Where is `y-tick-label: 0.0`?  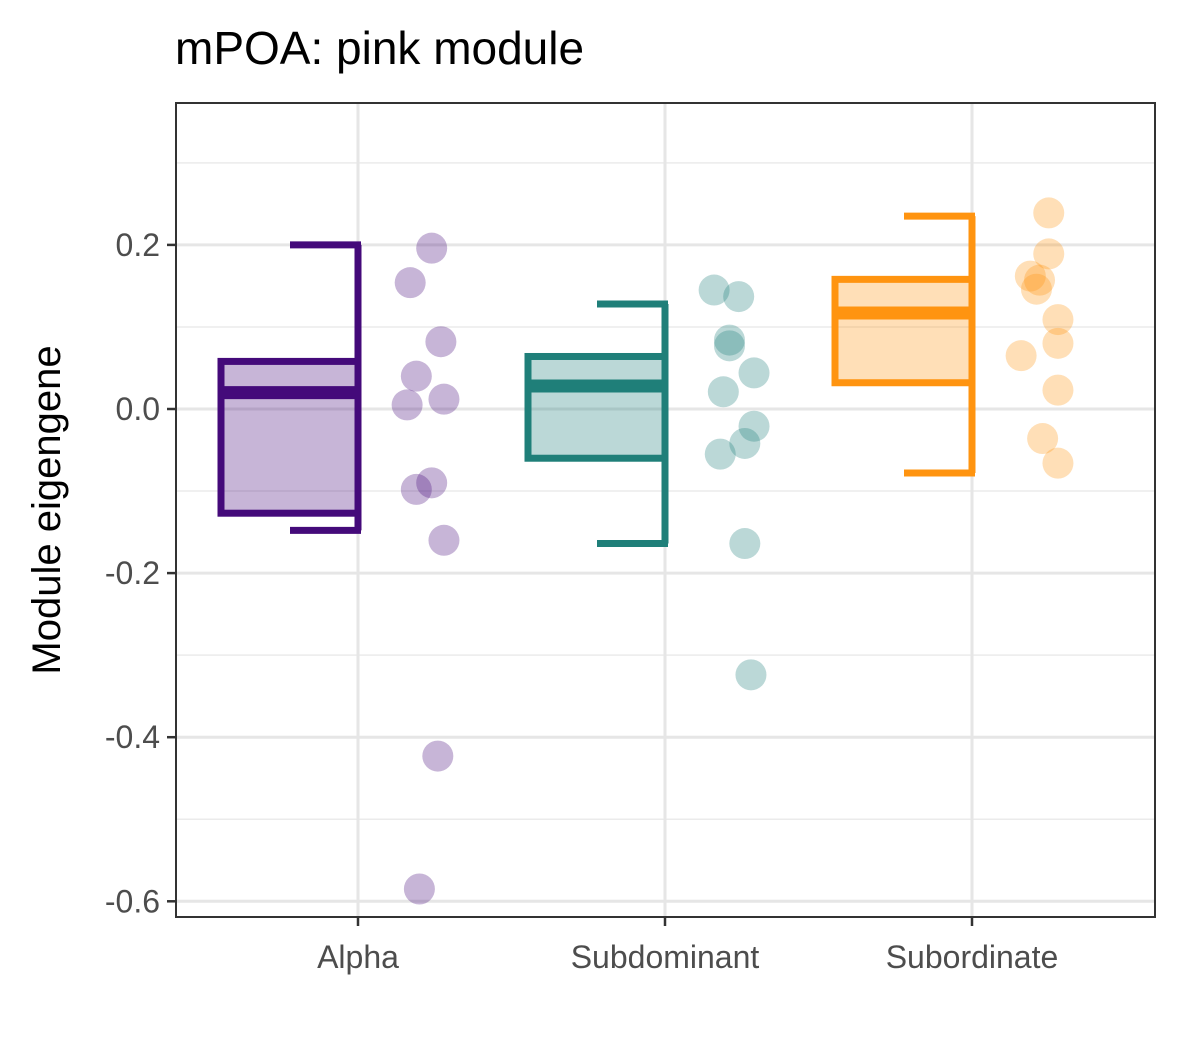
y-tick-label: 0.0 is located at coordinates (138, 409).